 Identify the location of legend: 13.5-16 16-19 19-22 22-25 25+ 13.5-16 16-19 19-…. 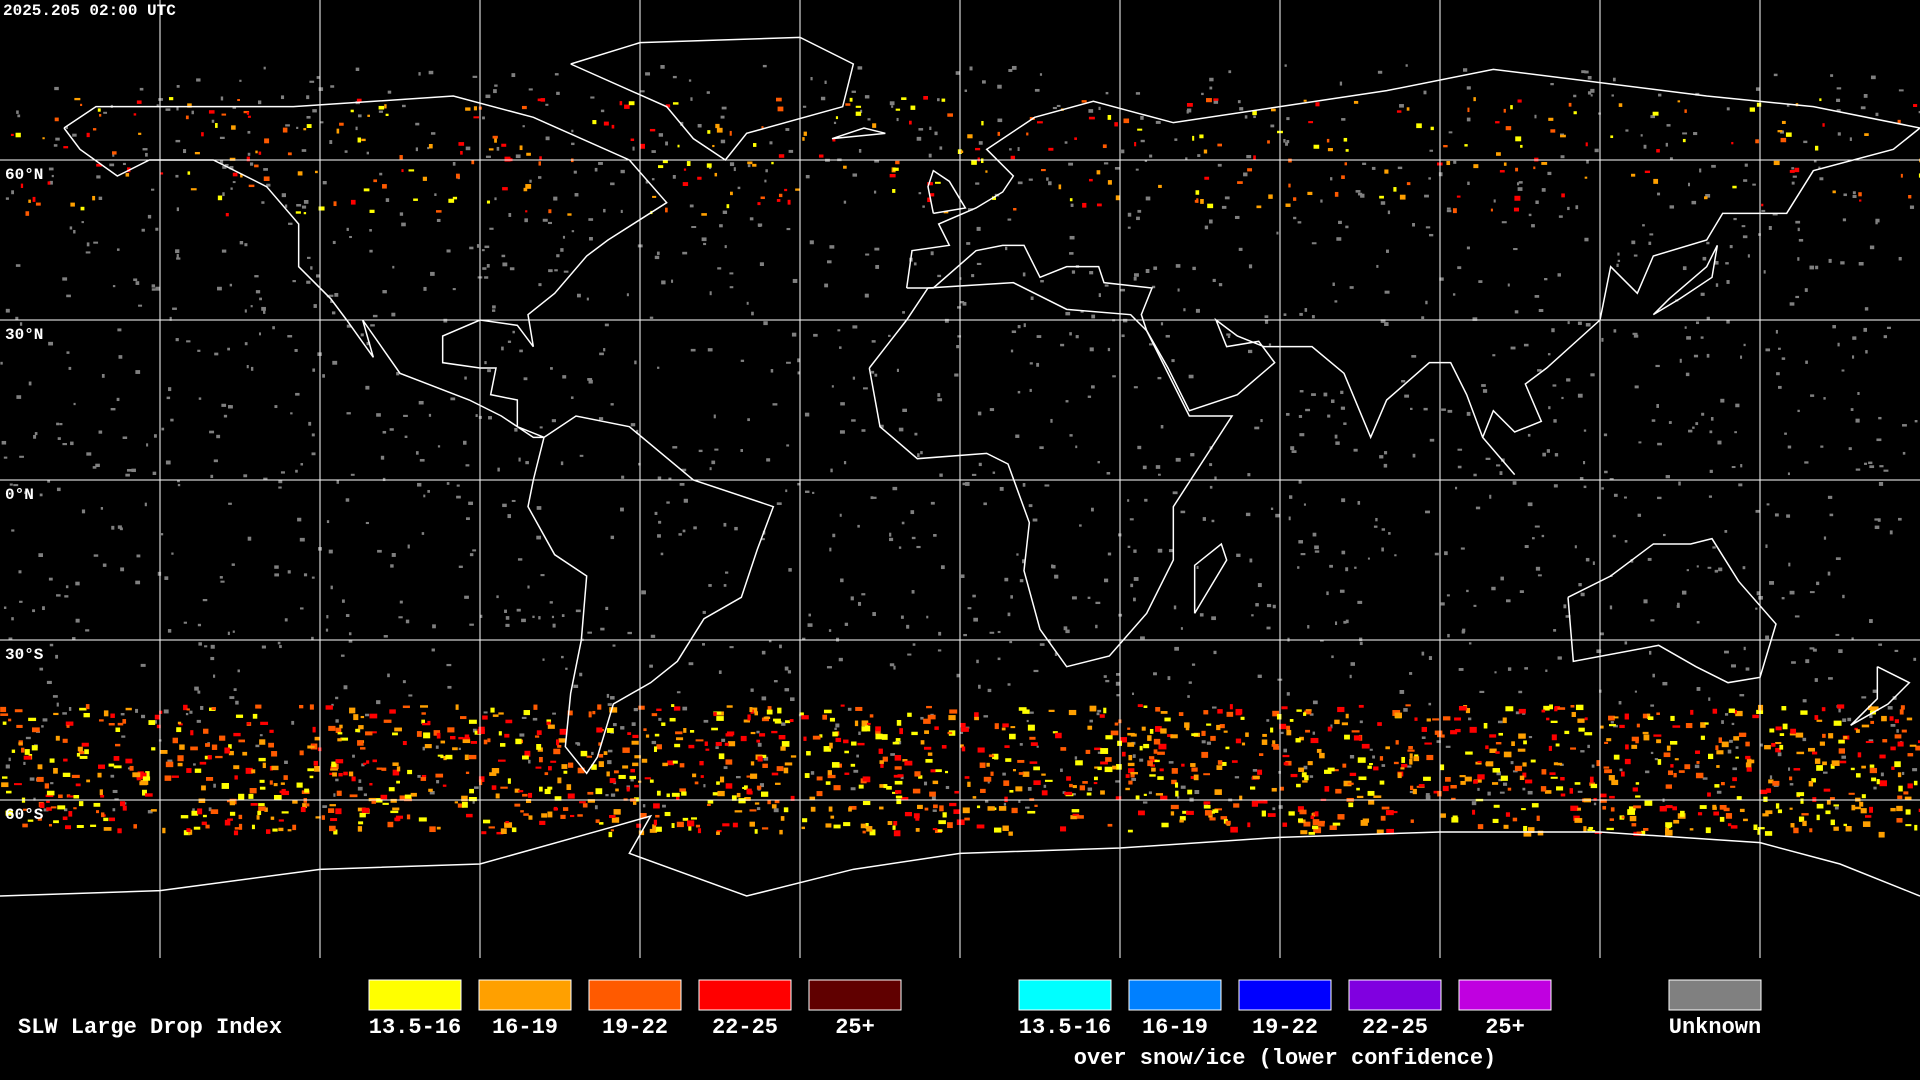
(1065, 1025).